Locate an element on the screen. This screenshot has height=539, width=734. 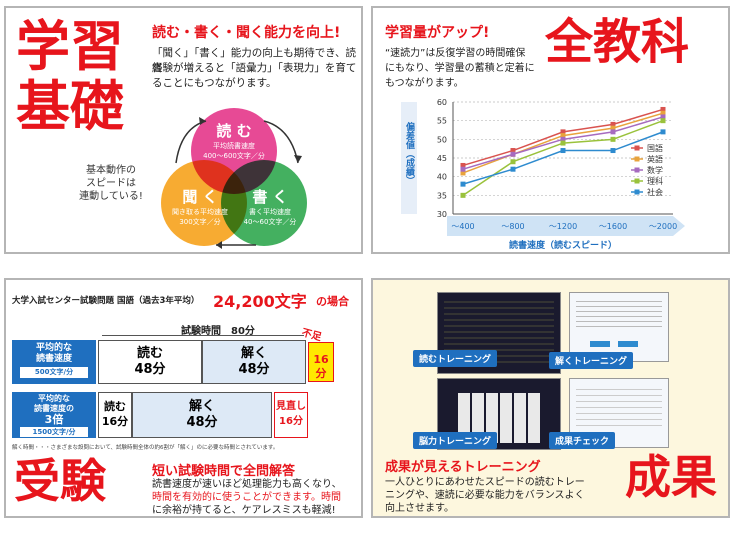
row2-label-4: 1500文字/分 is located at coordinates (54, 432).